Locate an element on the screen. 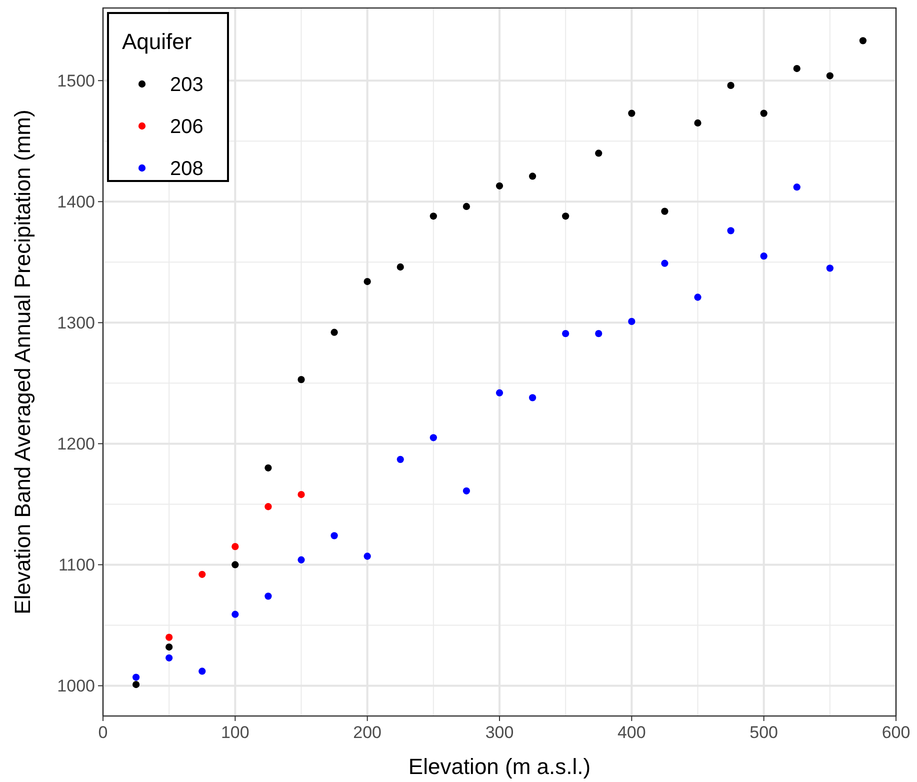 The height and width of the screenshot is (782, 917). legend-label: 203 is located at coordinates (187, 85).